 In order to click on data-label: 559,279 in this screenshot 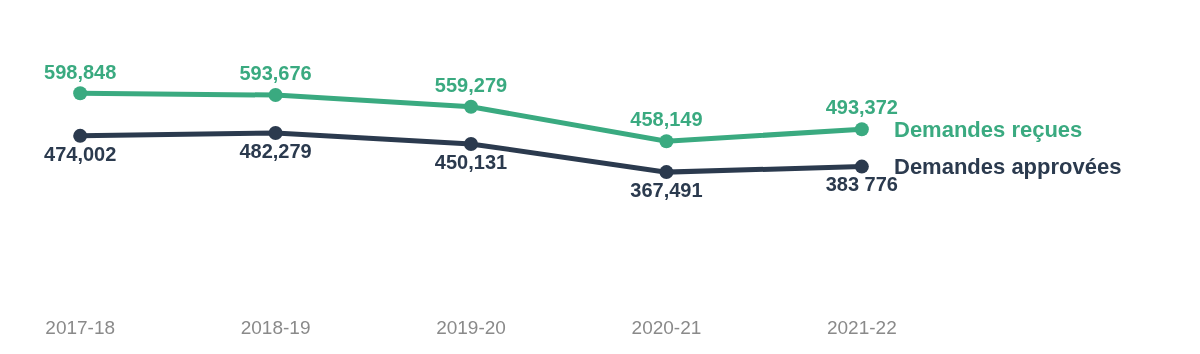, I will do `click(471, 85)`.